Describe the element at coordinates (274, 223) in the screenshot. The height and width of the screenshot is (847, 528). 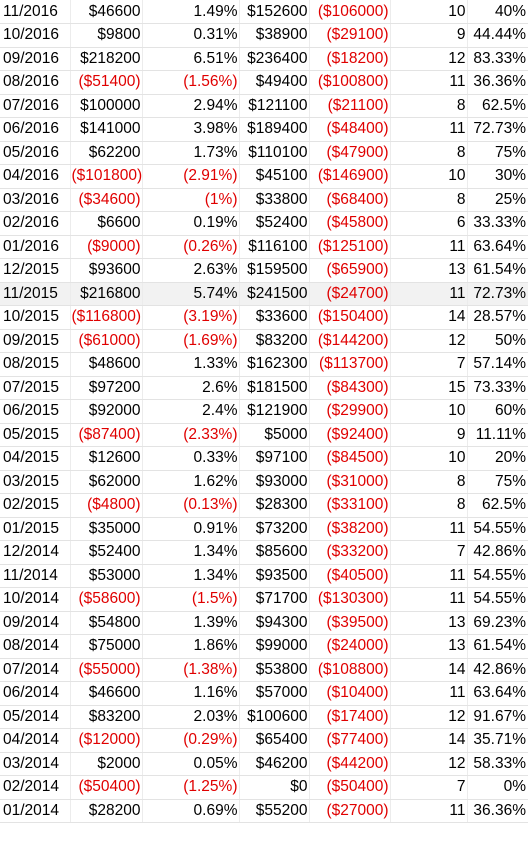
I see `gross-profit-cell: $52400` at that location.